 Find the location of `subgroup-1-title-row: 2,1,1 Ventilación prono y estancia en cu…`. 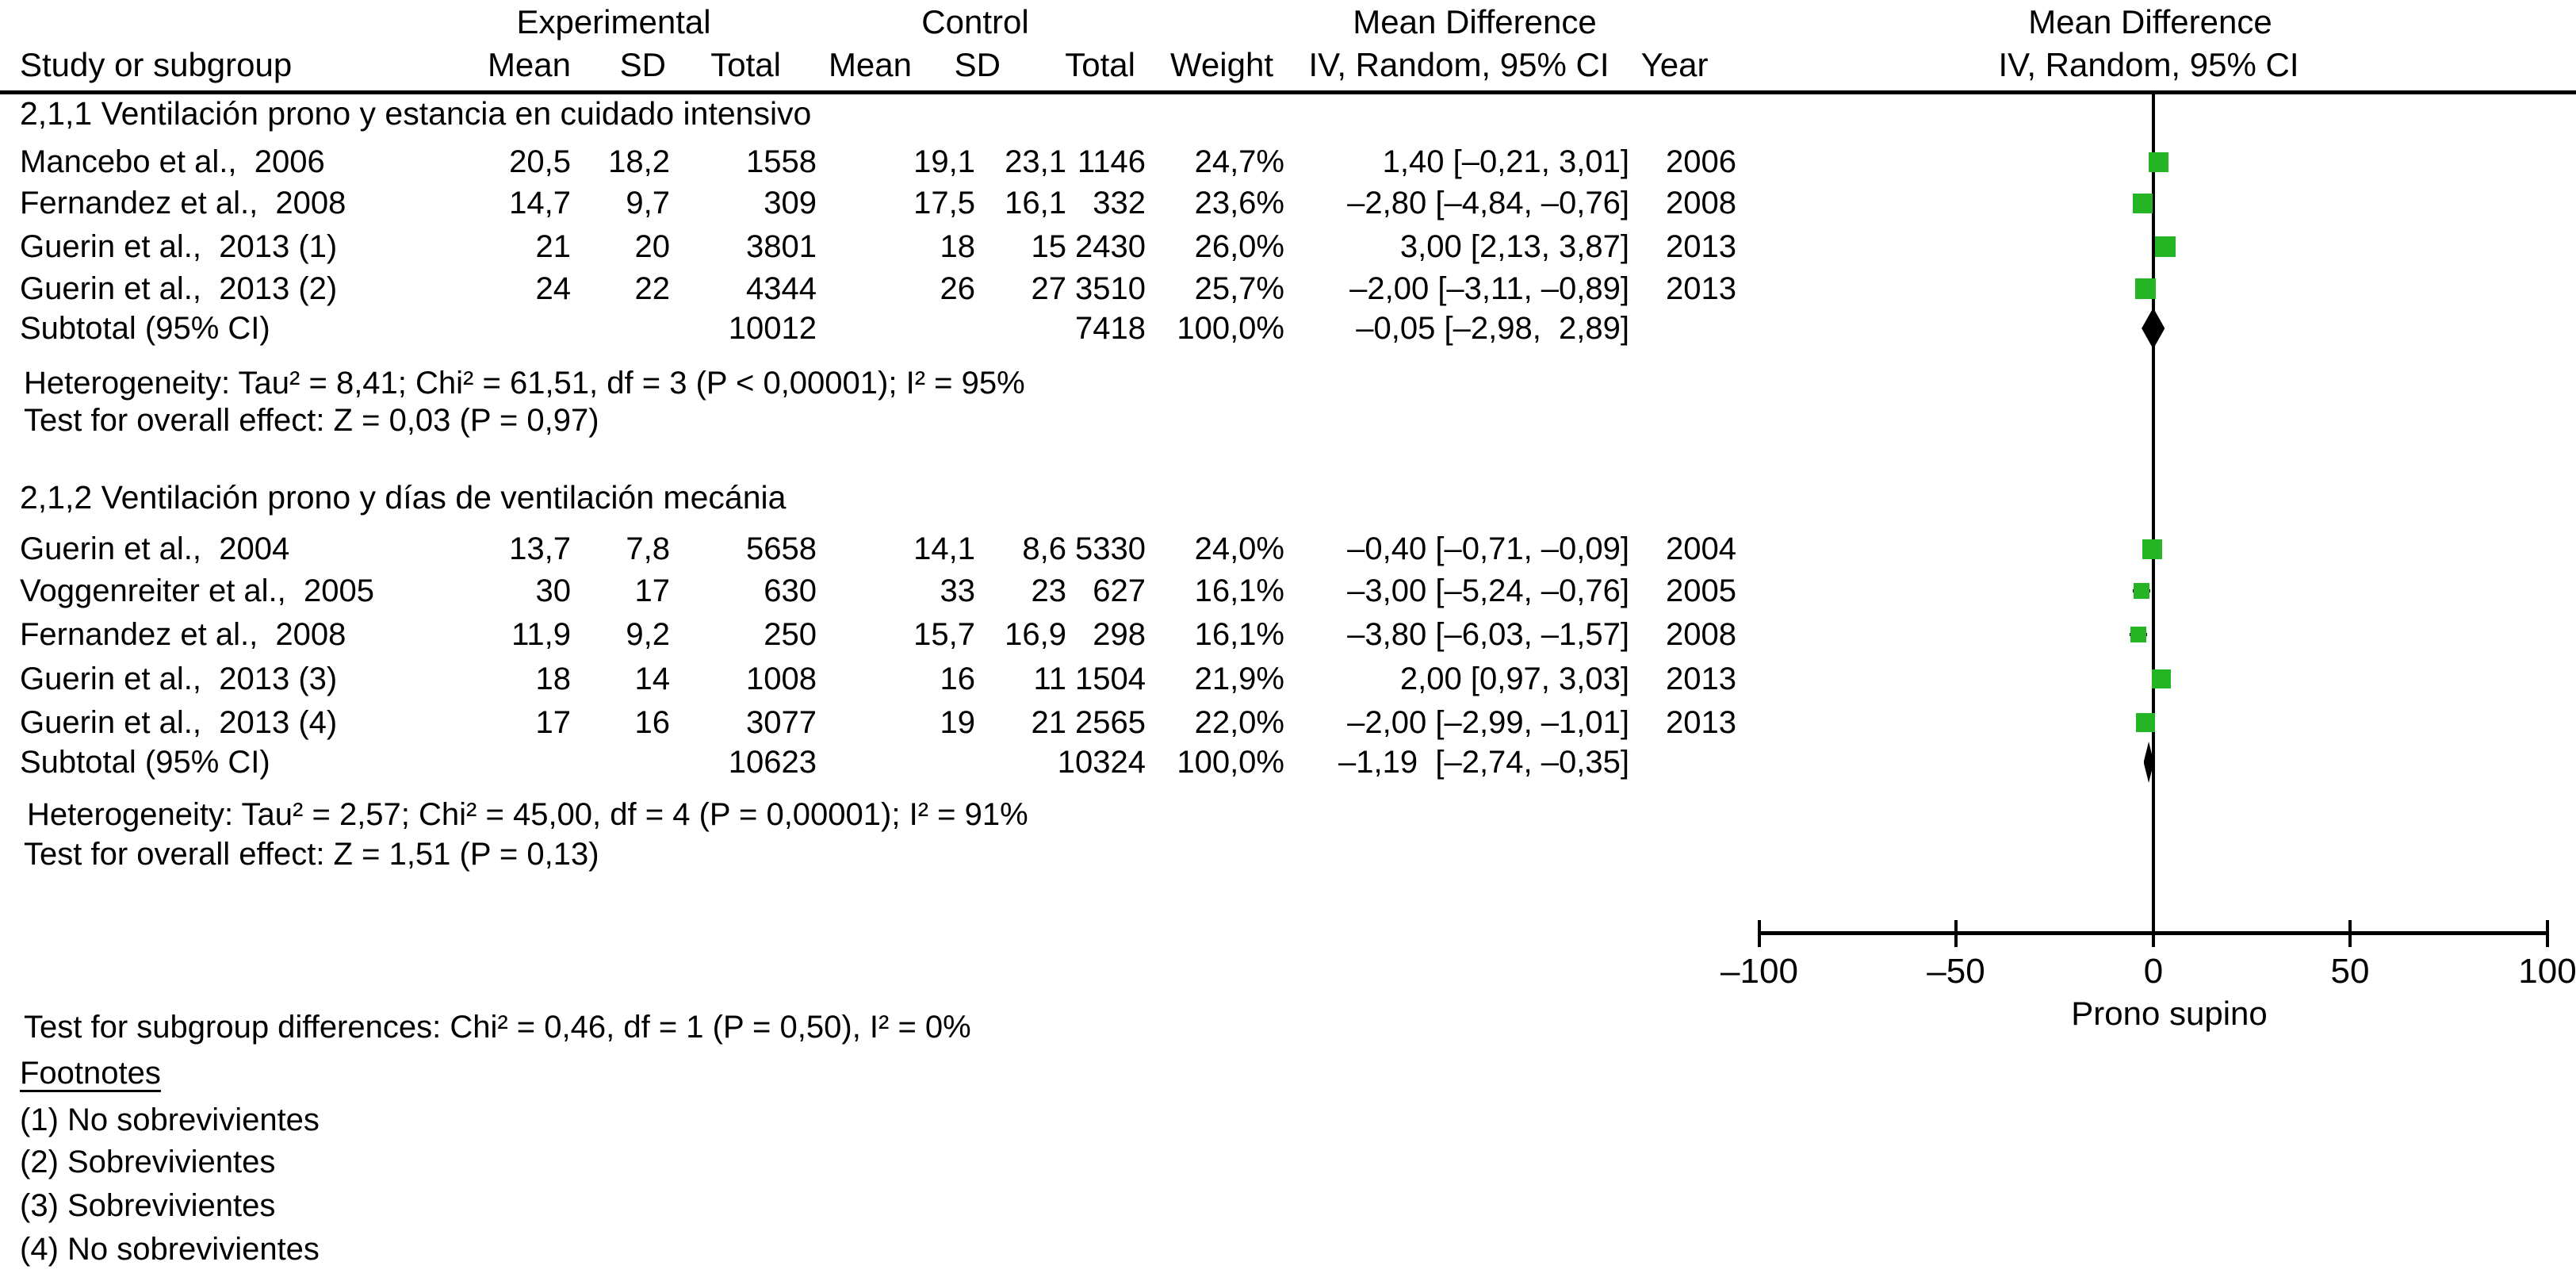

subgroup-1-title-row: 2,1,1 Ventilación prono y estancia en cu… is located at coordinates (1288, 113).